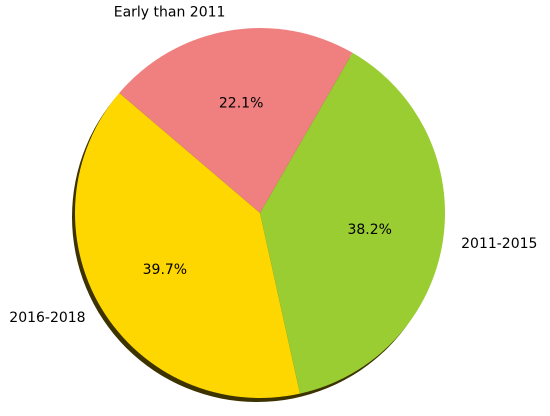  I want to click on slice-label: 2016-2018, so click(47, 318).